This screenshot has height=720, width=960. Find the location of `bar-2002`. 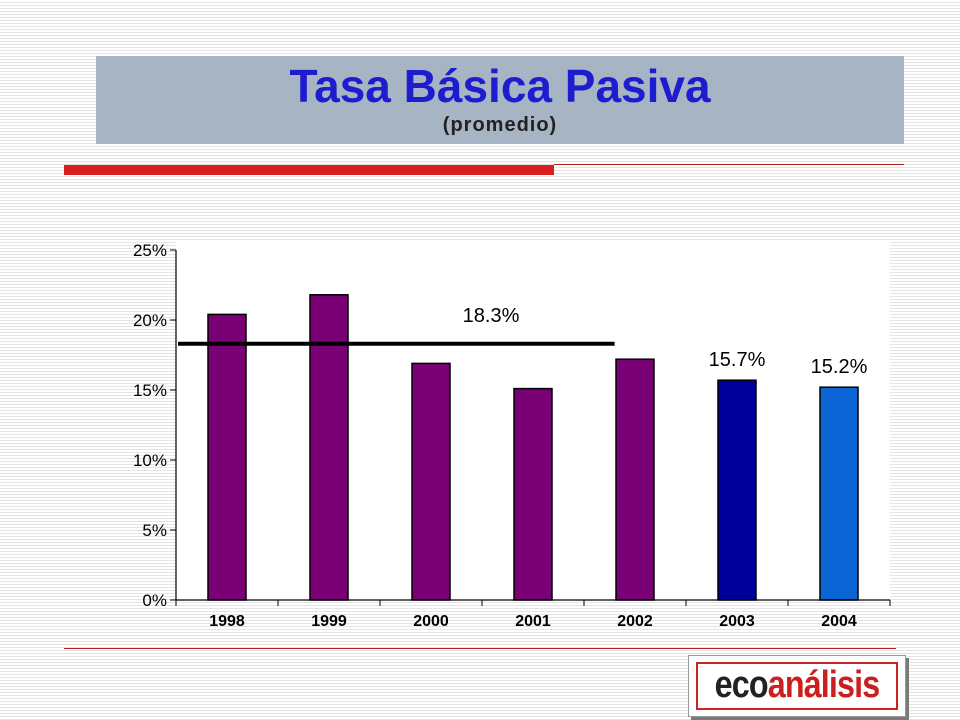

bar-2002 is located at coordinates (635, 479).